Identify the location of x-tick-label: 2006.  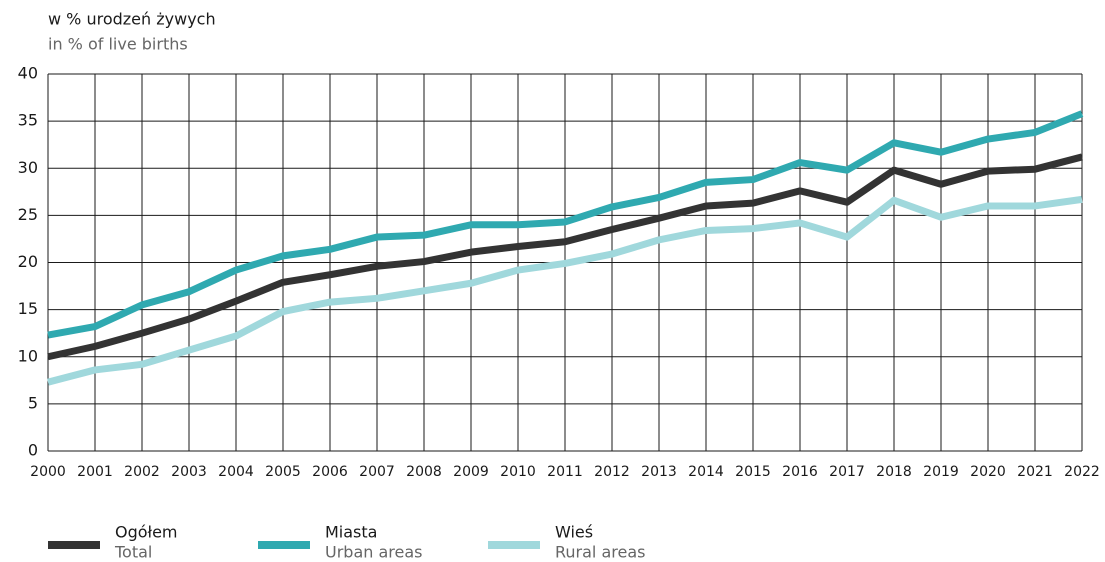
(330, 472).